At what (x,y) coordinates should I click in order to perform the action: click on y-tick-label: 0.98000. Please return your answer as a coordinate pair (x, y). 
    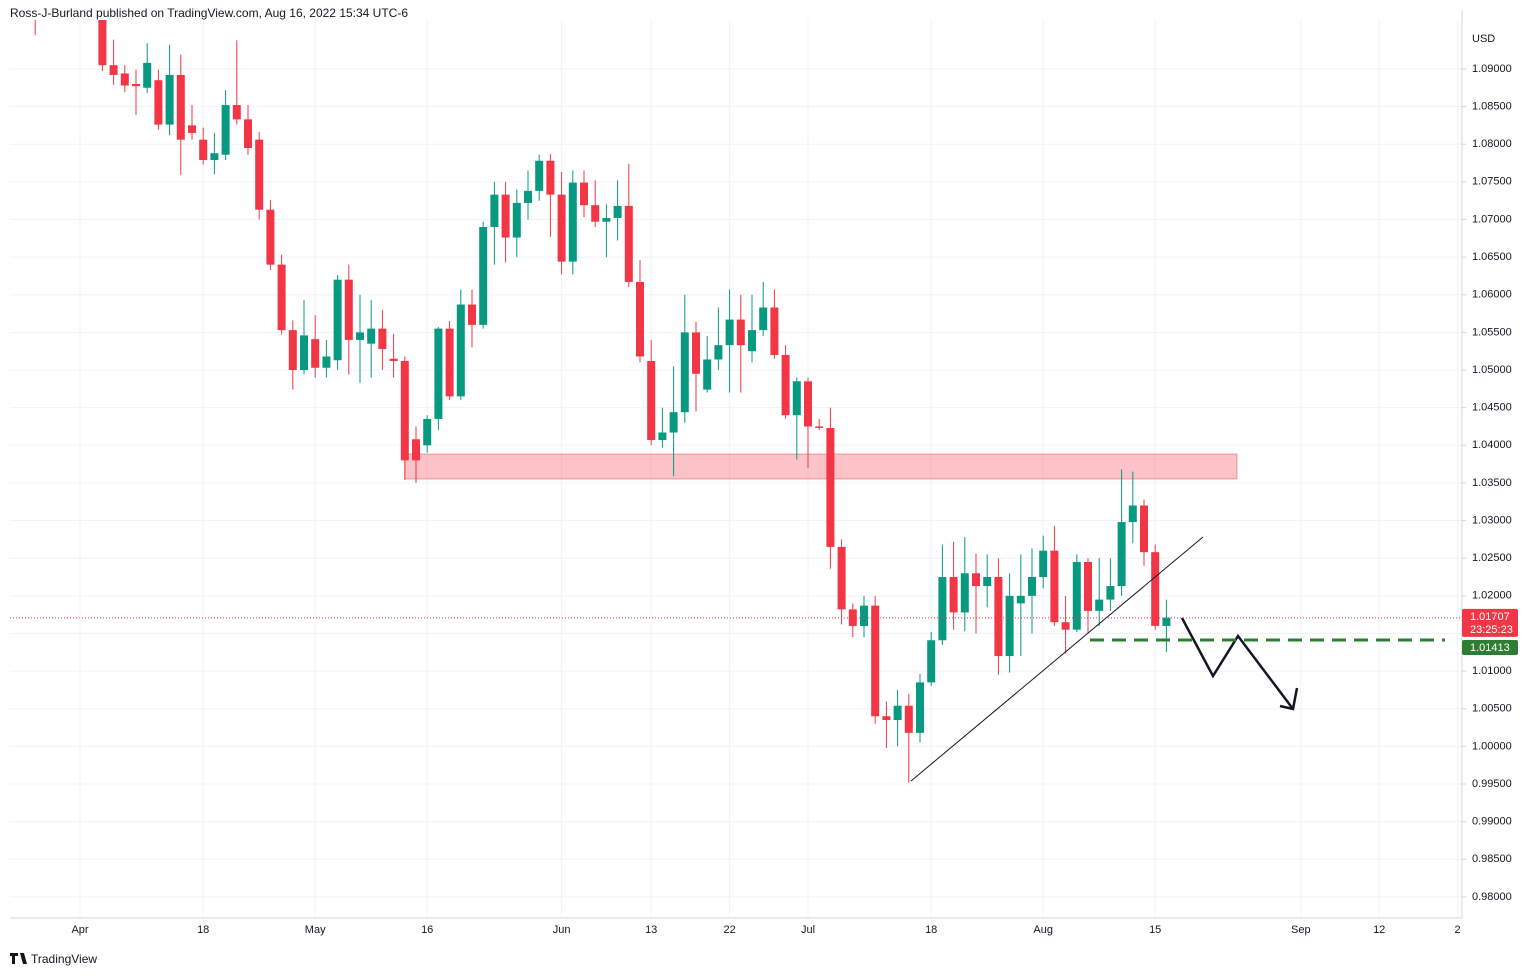
    Looking at the image, I should click on (1492, 897).